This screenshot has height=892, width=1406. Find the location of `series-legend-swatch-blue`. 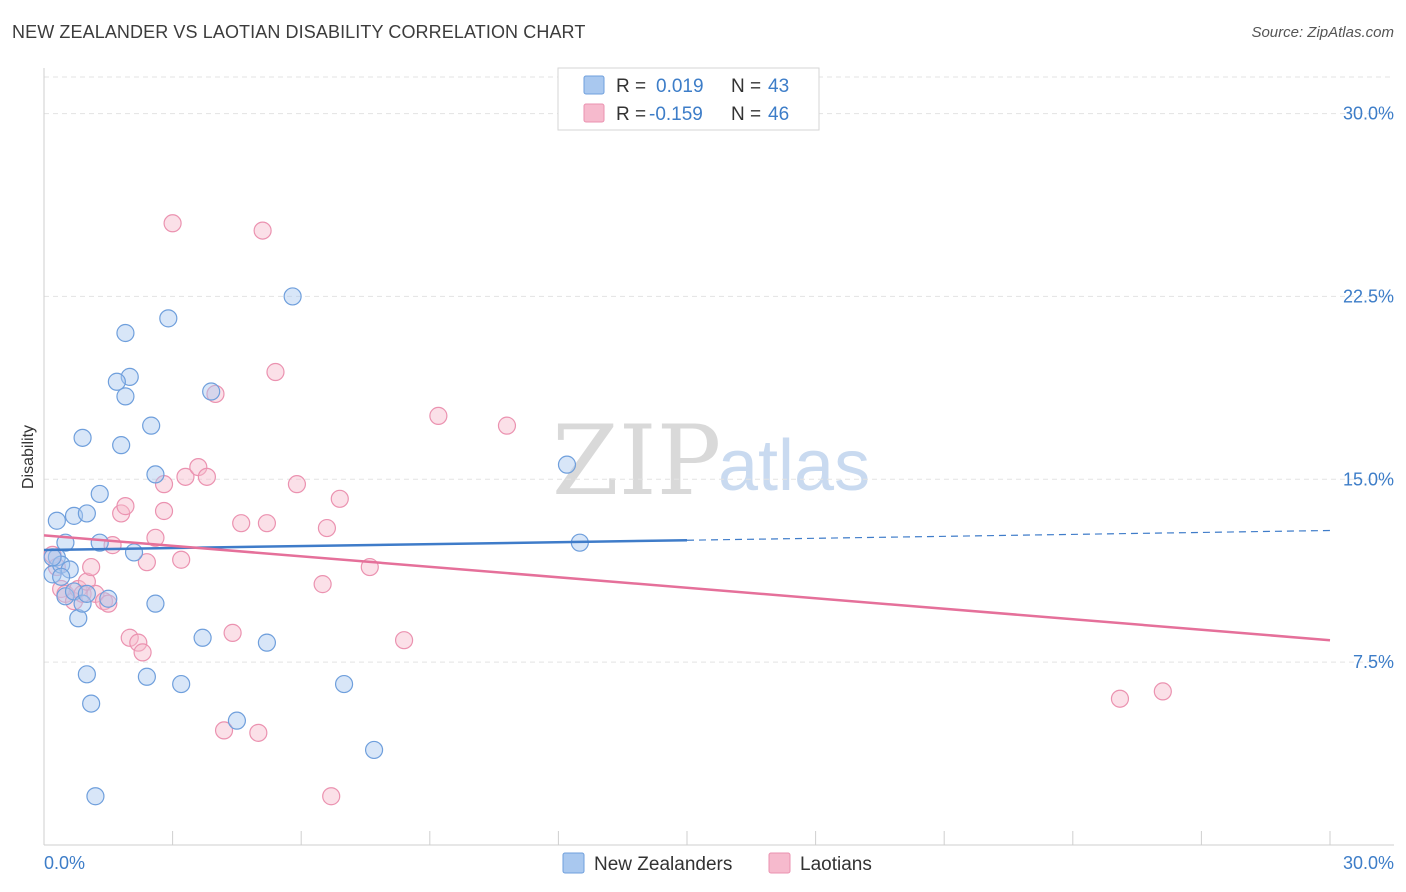

series-legend-swatch-blue is located at coordinates (573, 863).